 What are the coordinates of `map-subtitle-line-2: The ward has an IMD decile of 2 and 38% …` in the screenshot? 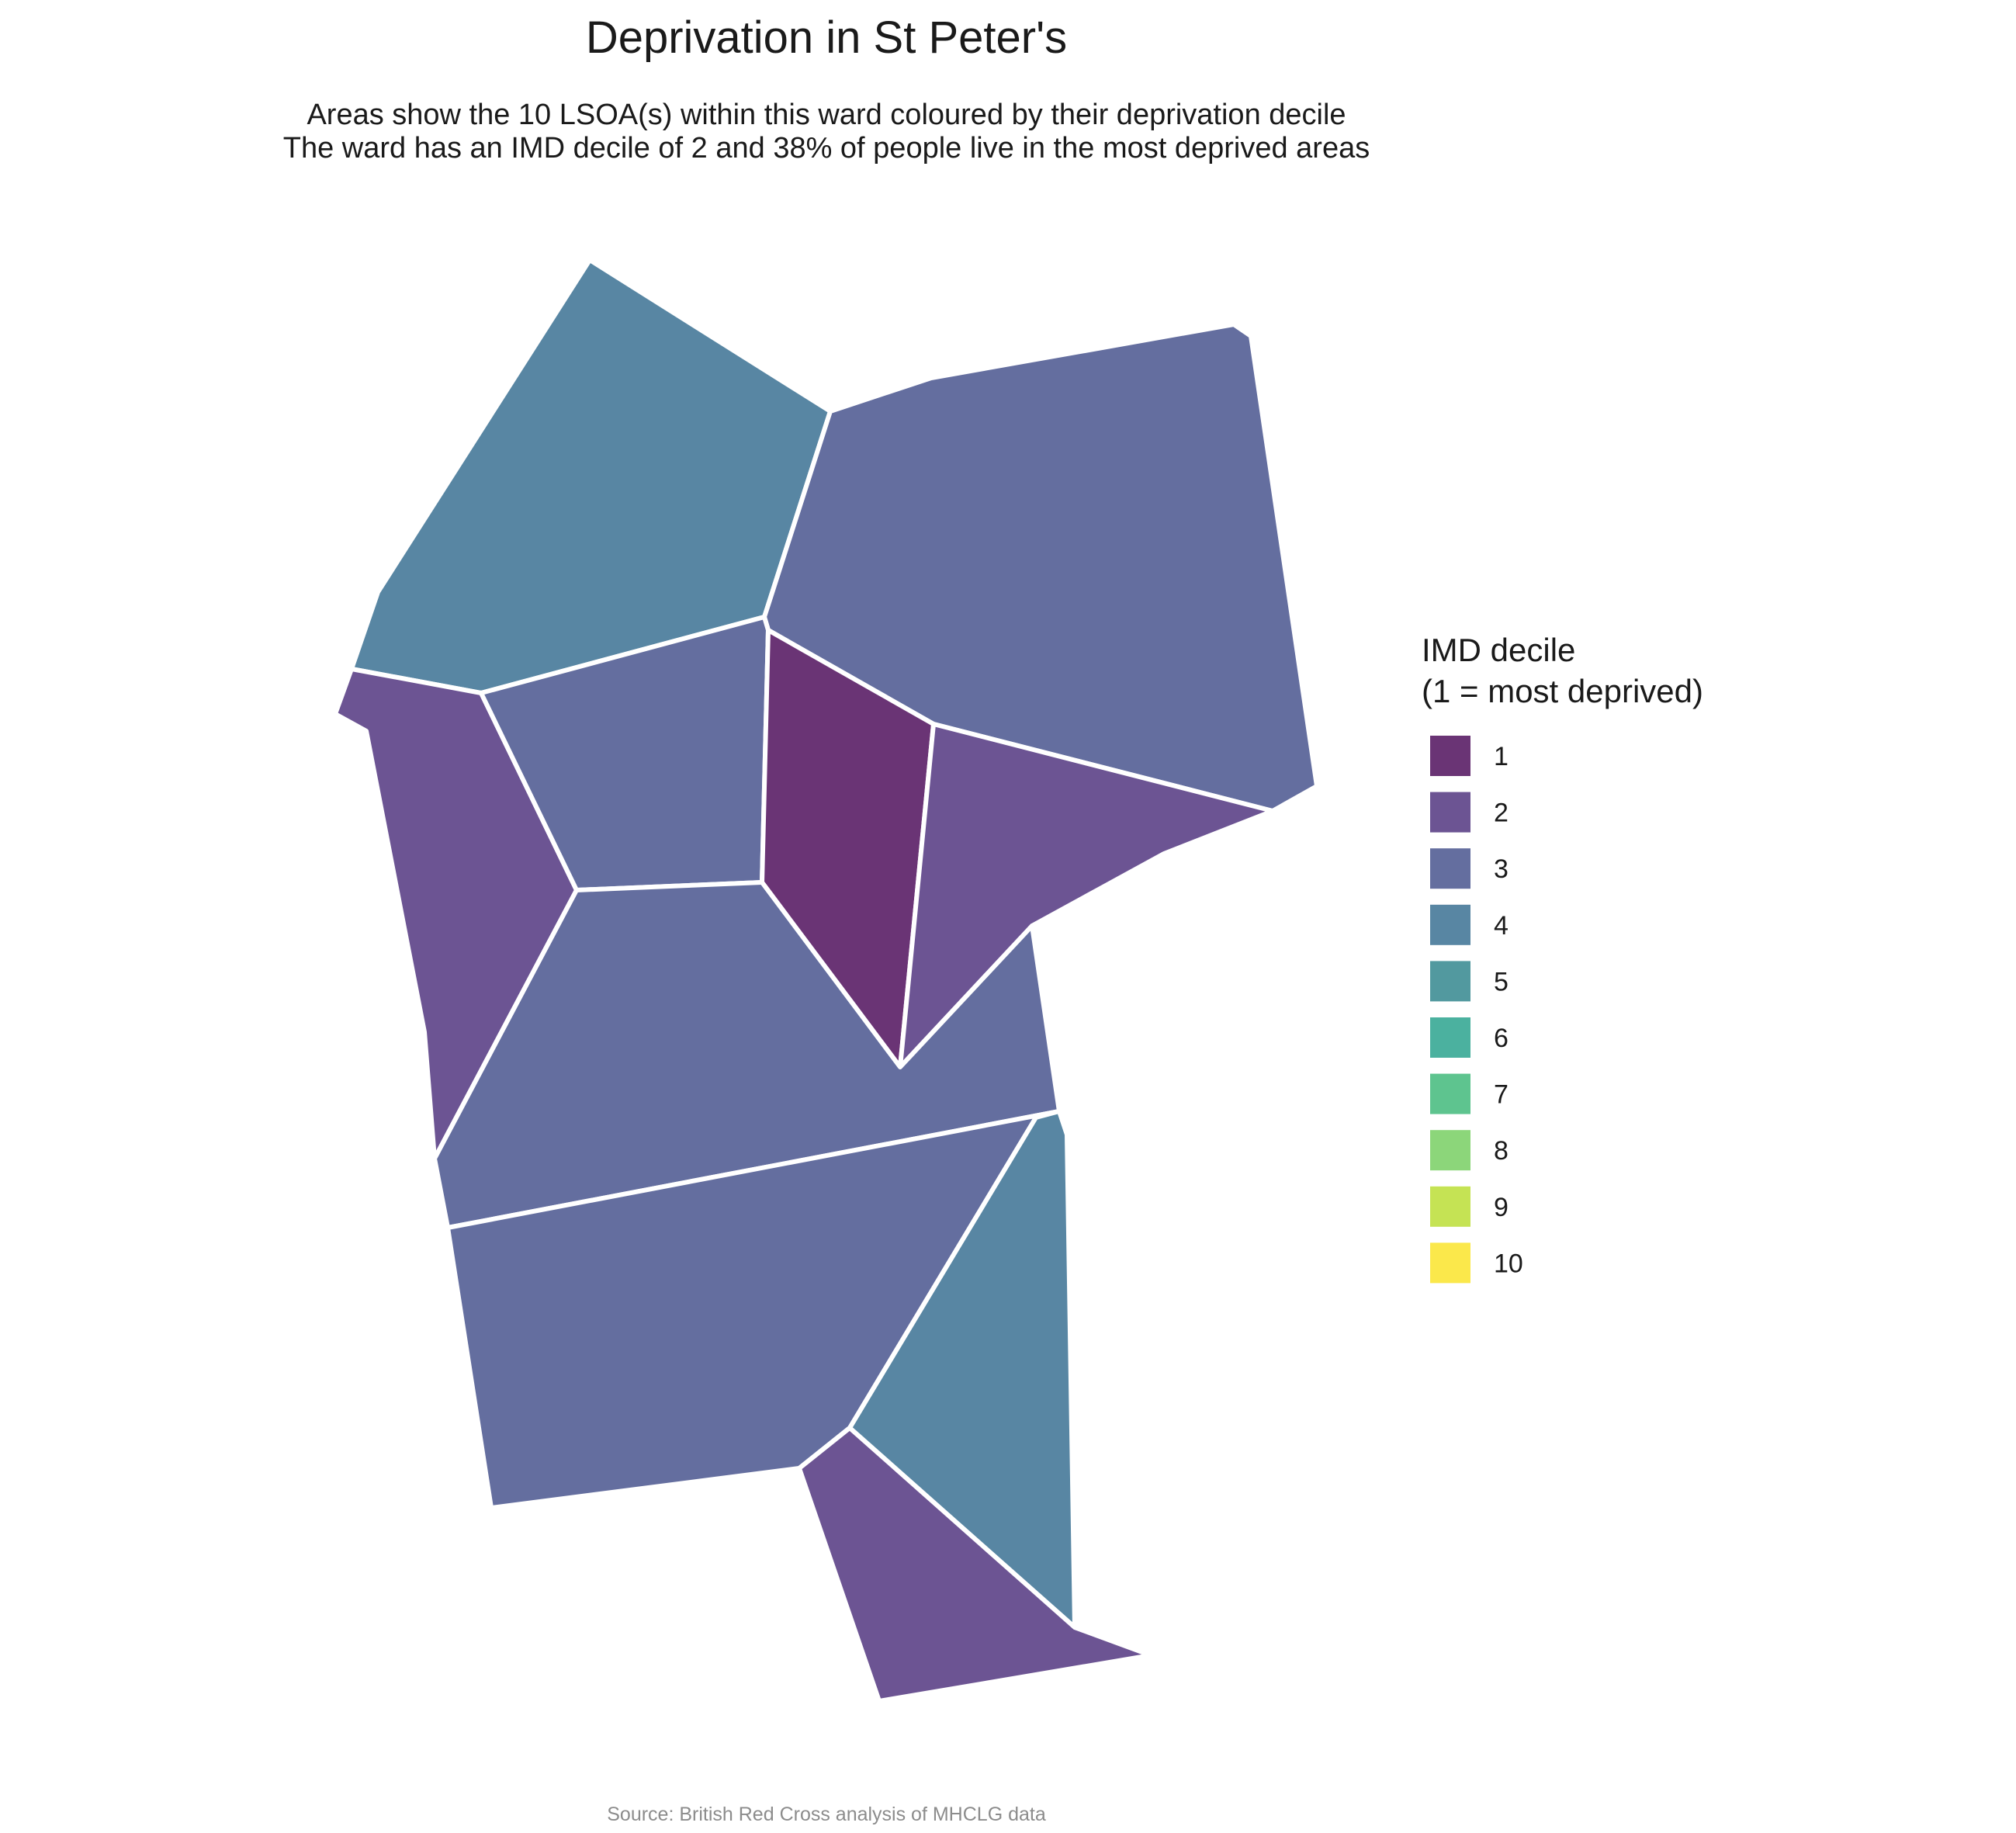 It's located at (827, 148).